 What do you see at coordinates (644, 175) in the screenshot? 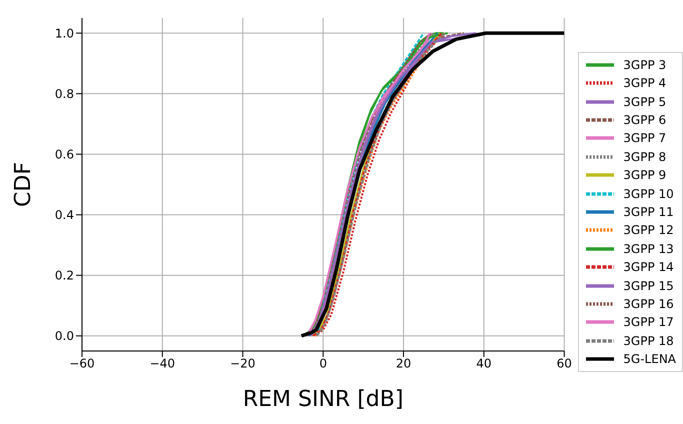
I see `legend-label: 3GPP 9` at bounding box center [644, 175].